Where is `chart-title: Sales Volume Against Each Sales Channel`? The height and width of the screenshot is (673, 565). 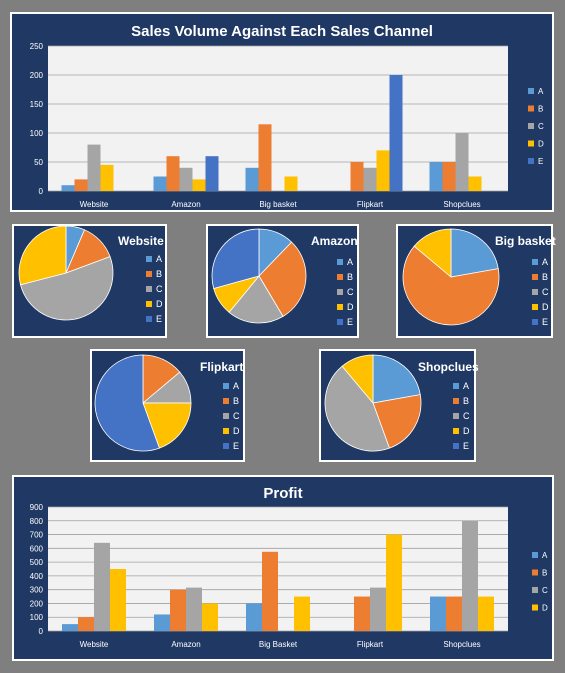 chart-title: Sales Volume Against Each Sales Channel is located at coordinates (282, 31).